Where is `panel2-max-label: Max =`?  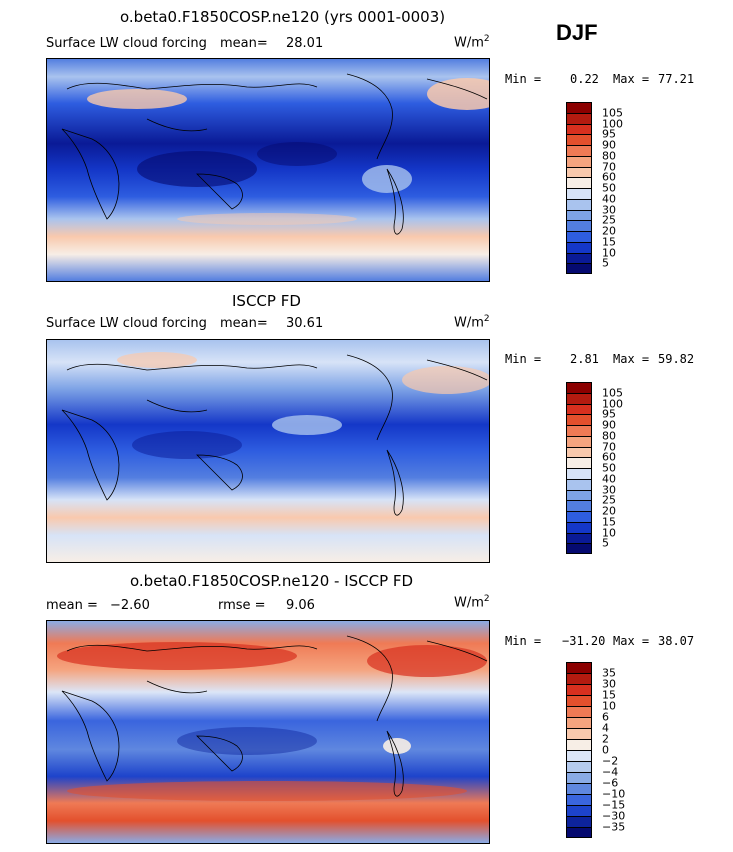
panel2-max-label: Max = is located at coordinates (631, 359).